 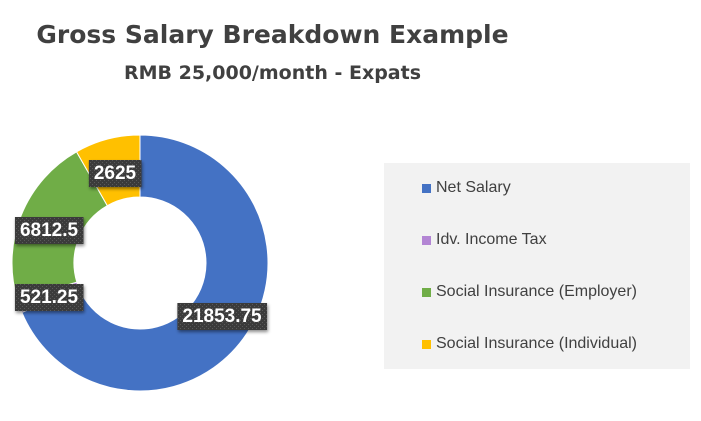 I want to click on data-labels-group: 21853.75 521.25 6812.5 2625, so click(x=141, y=245).